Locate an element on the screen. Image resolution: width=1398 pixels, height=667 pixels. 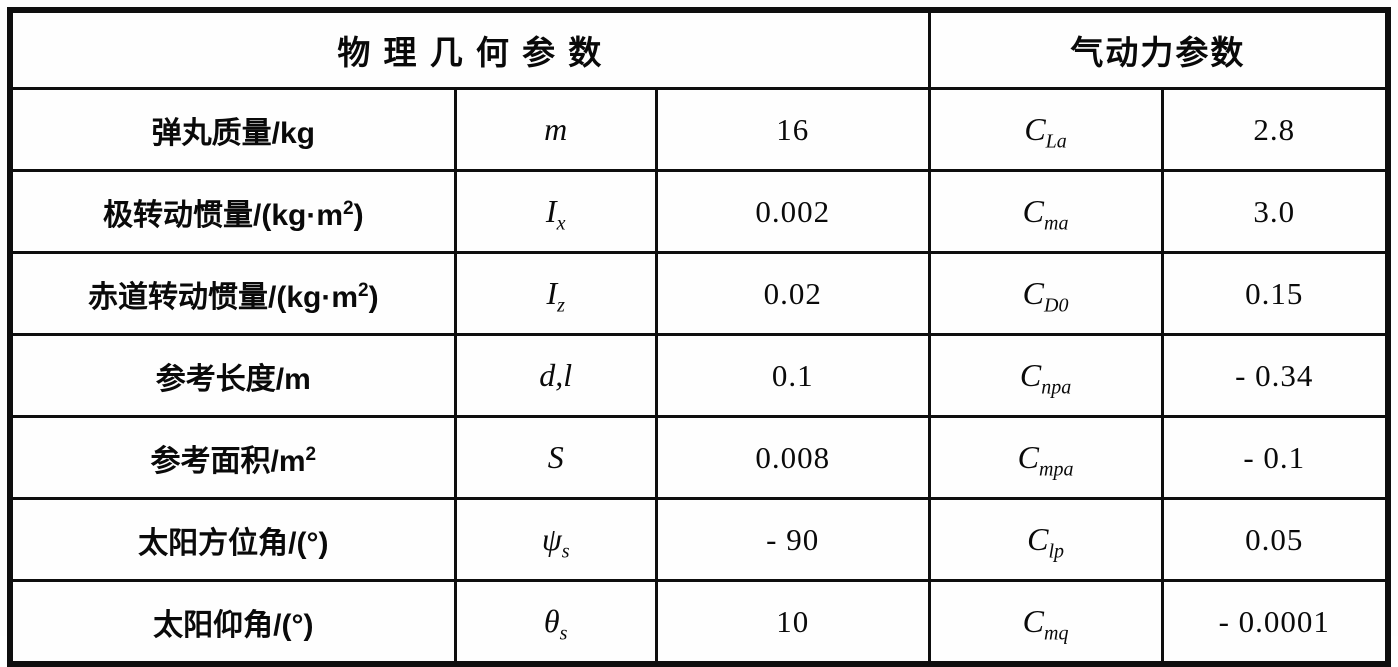
param-label: 太阳仰角/(°) is located at coordinates (232, 622).